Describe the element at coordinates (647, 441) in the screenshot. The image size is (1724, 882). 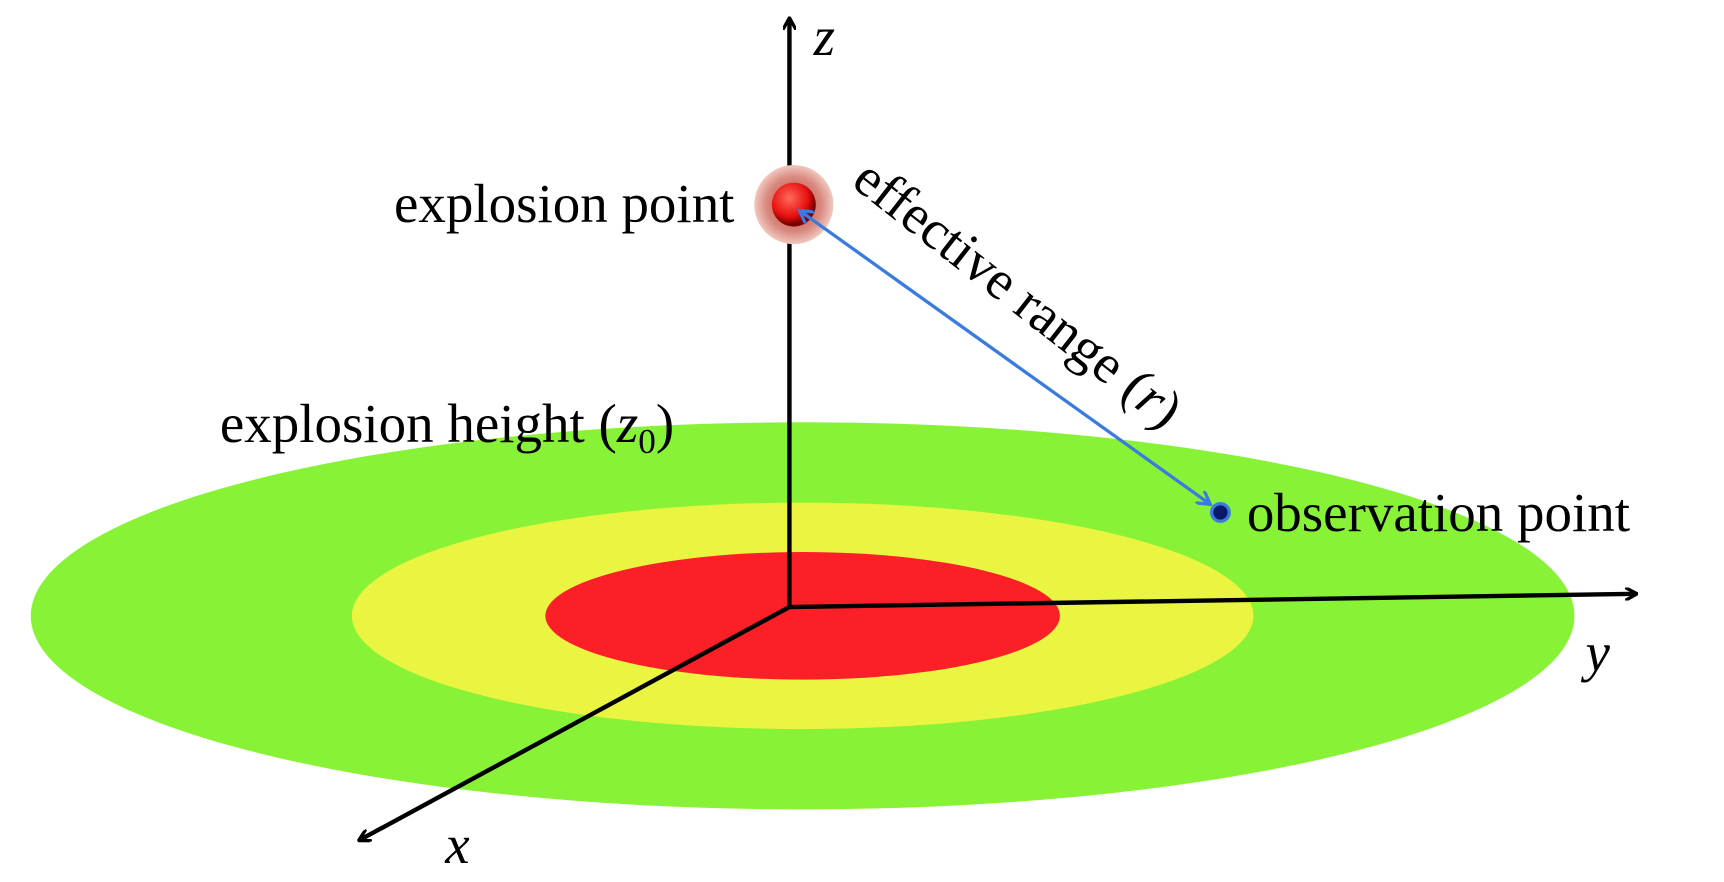
I see `subscript: 0` at that location.